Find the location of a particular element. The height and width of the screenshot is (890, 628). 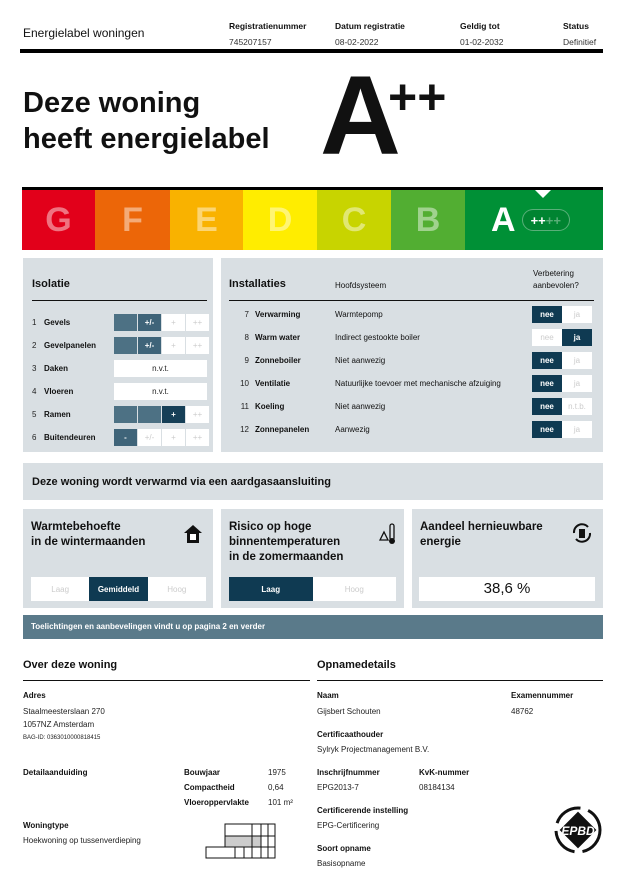

energy-label-plus: ++ is located at coordinates (417, 97).